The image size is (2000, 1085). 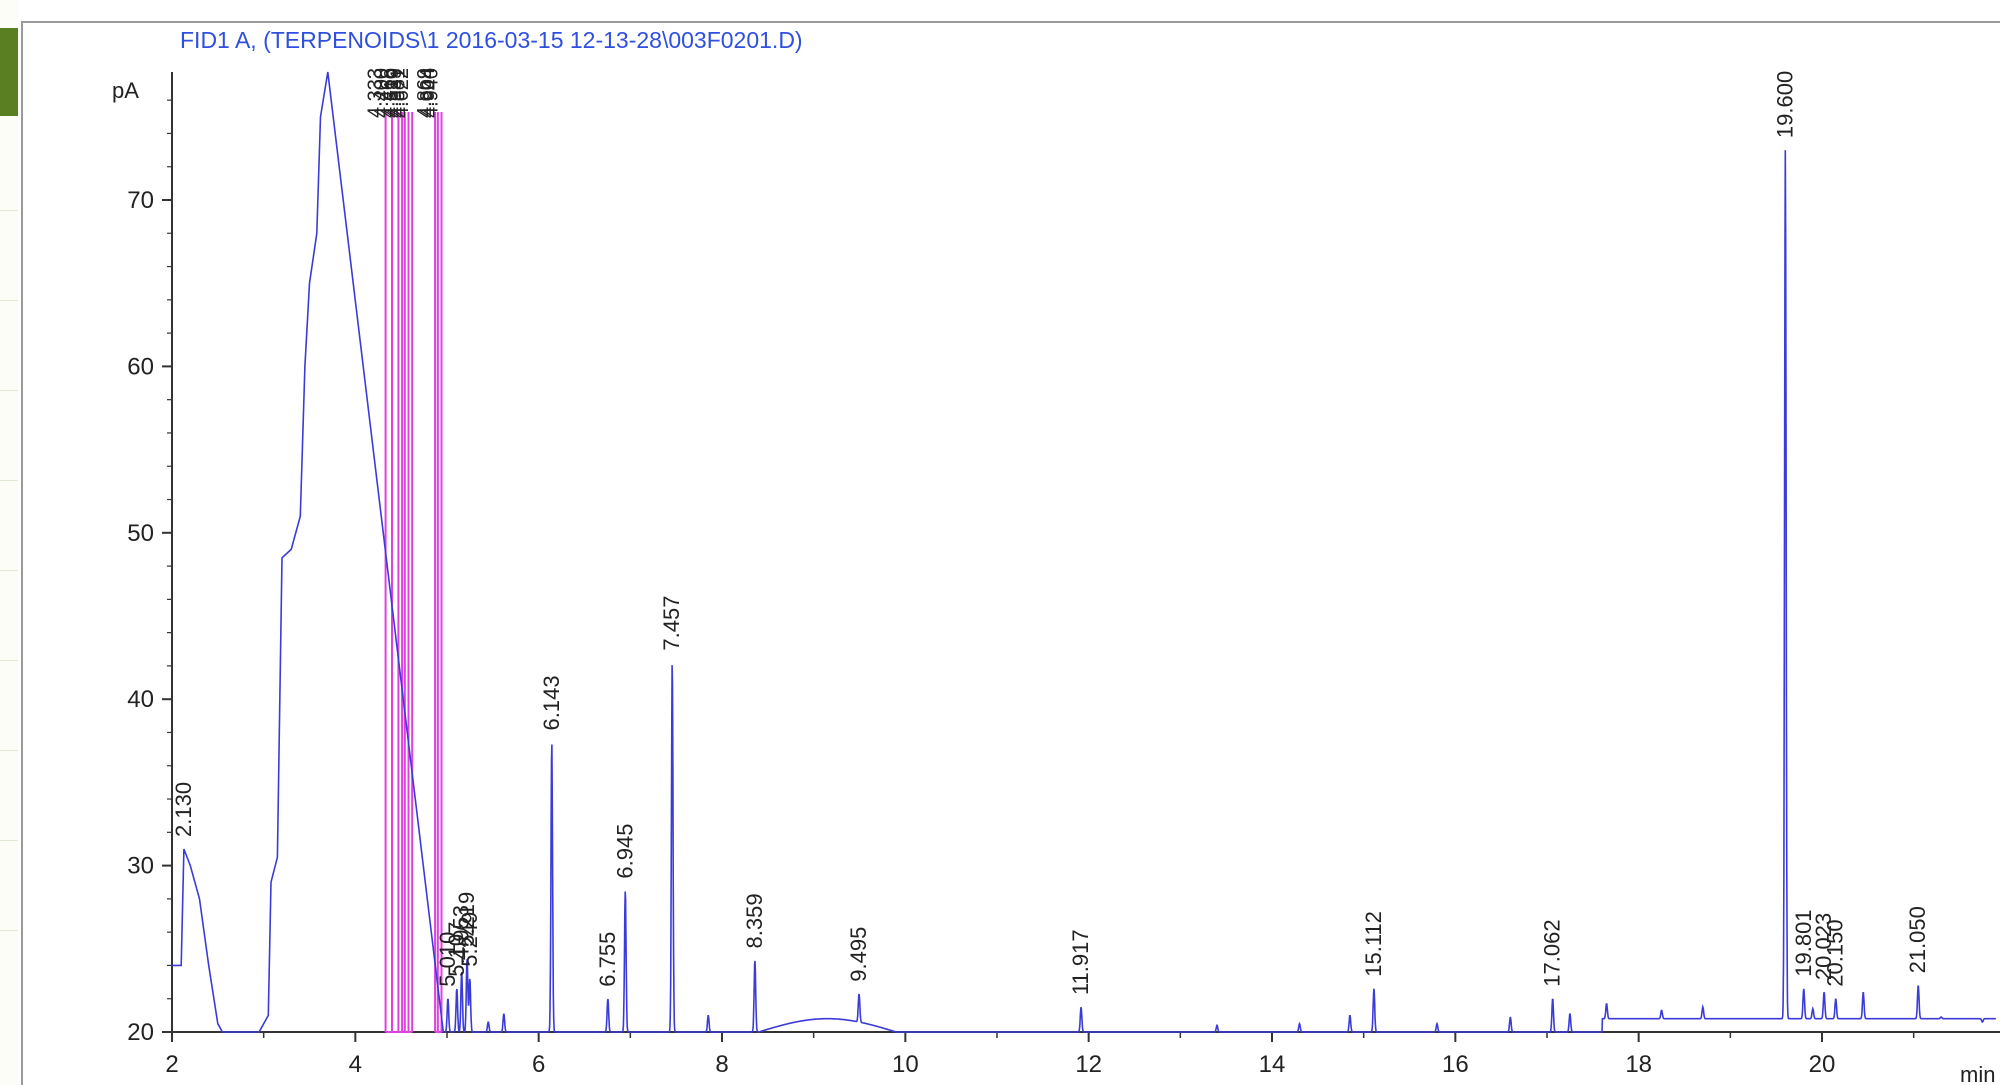 I want to click on y-tick-label: 70, so click(x=140, y=200).